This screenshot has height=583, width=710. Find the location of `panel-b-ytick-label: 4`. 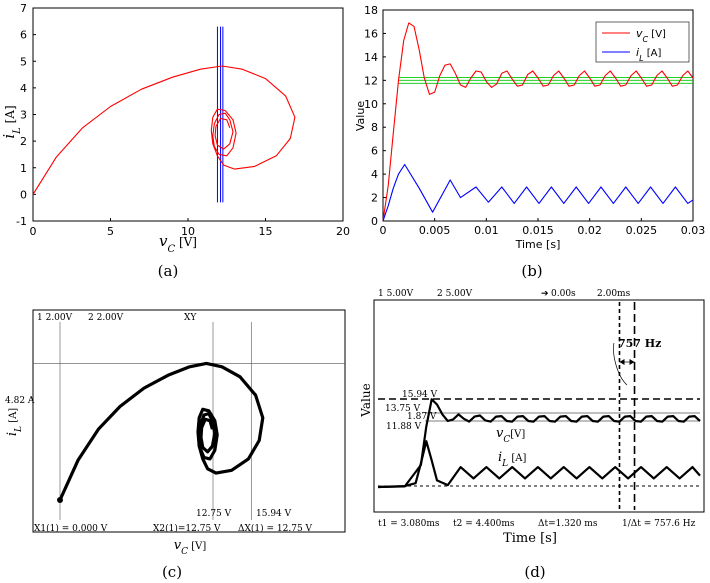

panel-b-ytick-label: 4 is located at coordinates (374, 174).